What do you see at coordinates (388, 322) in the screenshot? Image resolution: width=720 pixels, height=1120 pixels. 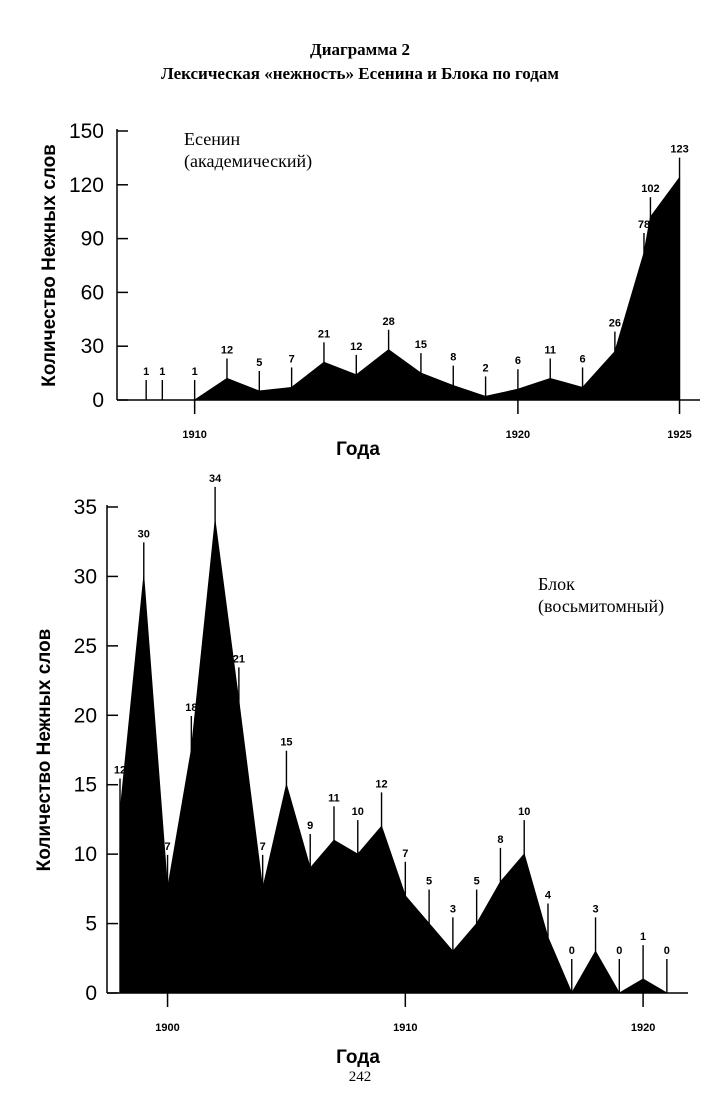 I see `data-label: 28` at bounding box center [388, 322].